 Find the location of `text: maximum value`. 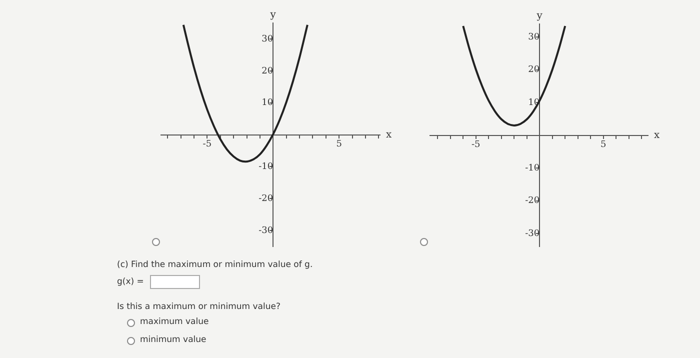

text: maximum value is located at coordinates (174, 322).